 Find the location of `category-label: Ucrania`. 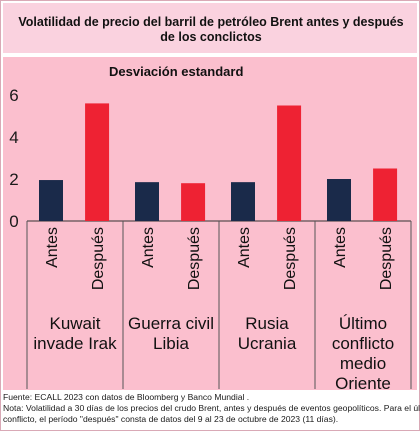

category-label: Ucrania is located at coordinates (267, 343).